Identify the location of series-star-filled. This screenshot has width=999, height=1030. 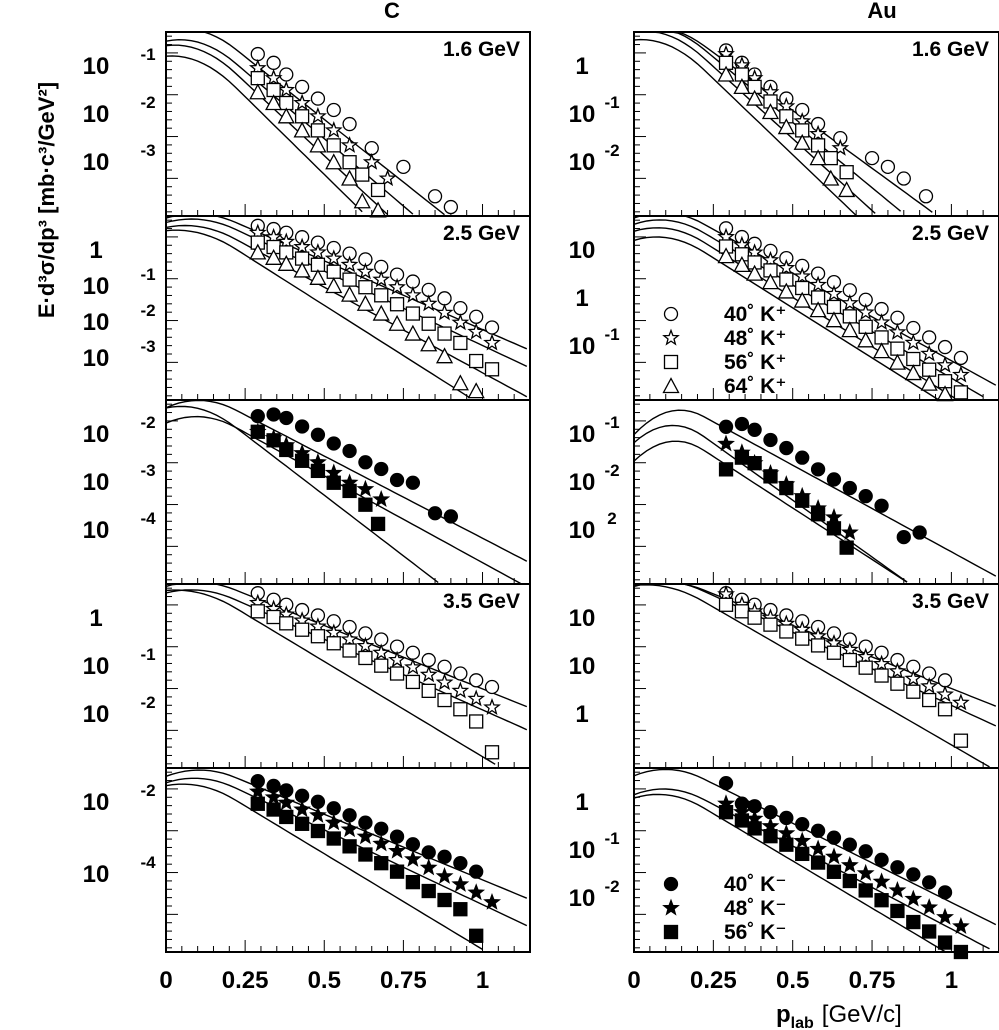
(843, 864).